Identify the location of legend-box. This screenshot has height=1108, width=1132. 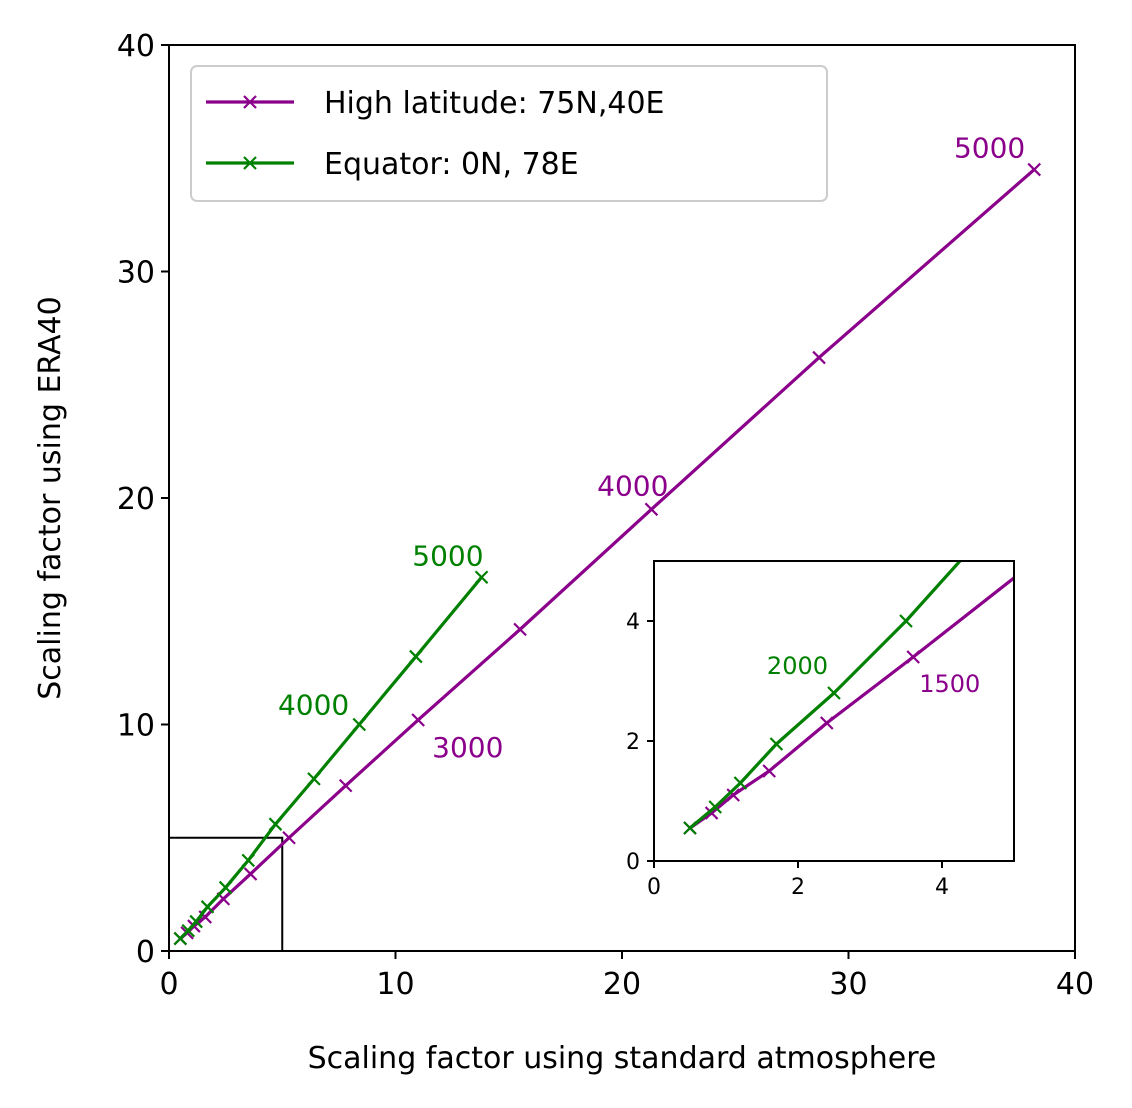
(509, 133).